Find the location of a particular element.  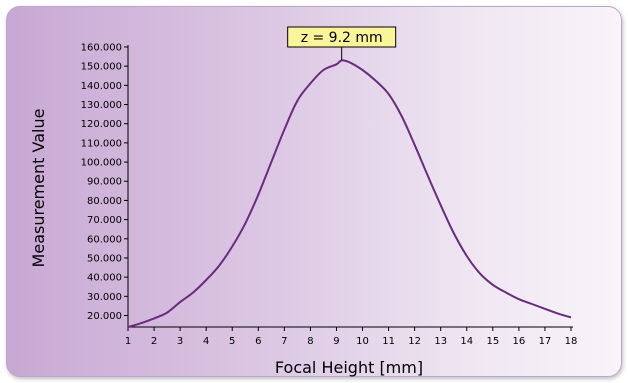

x-tick-label: 15 is located at coordinates (492, 341).